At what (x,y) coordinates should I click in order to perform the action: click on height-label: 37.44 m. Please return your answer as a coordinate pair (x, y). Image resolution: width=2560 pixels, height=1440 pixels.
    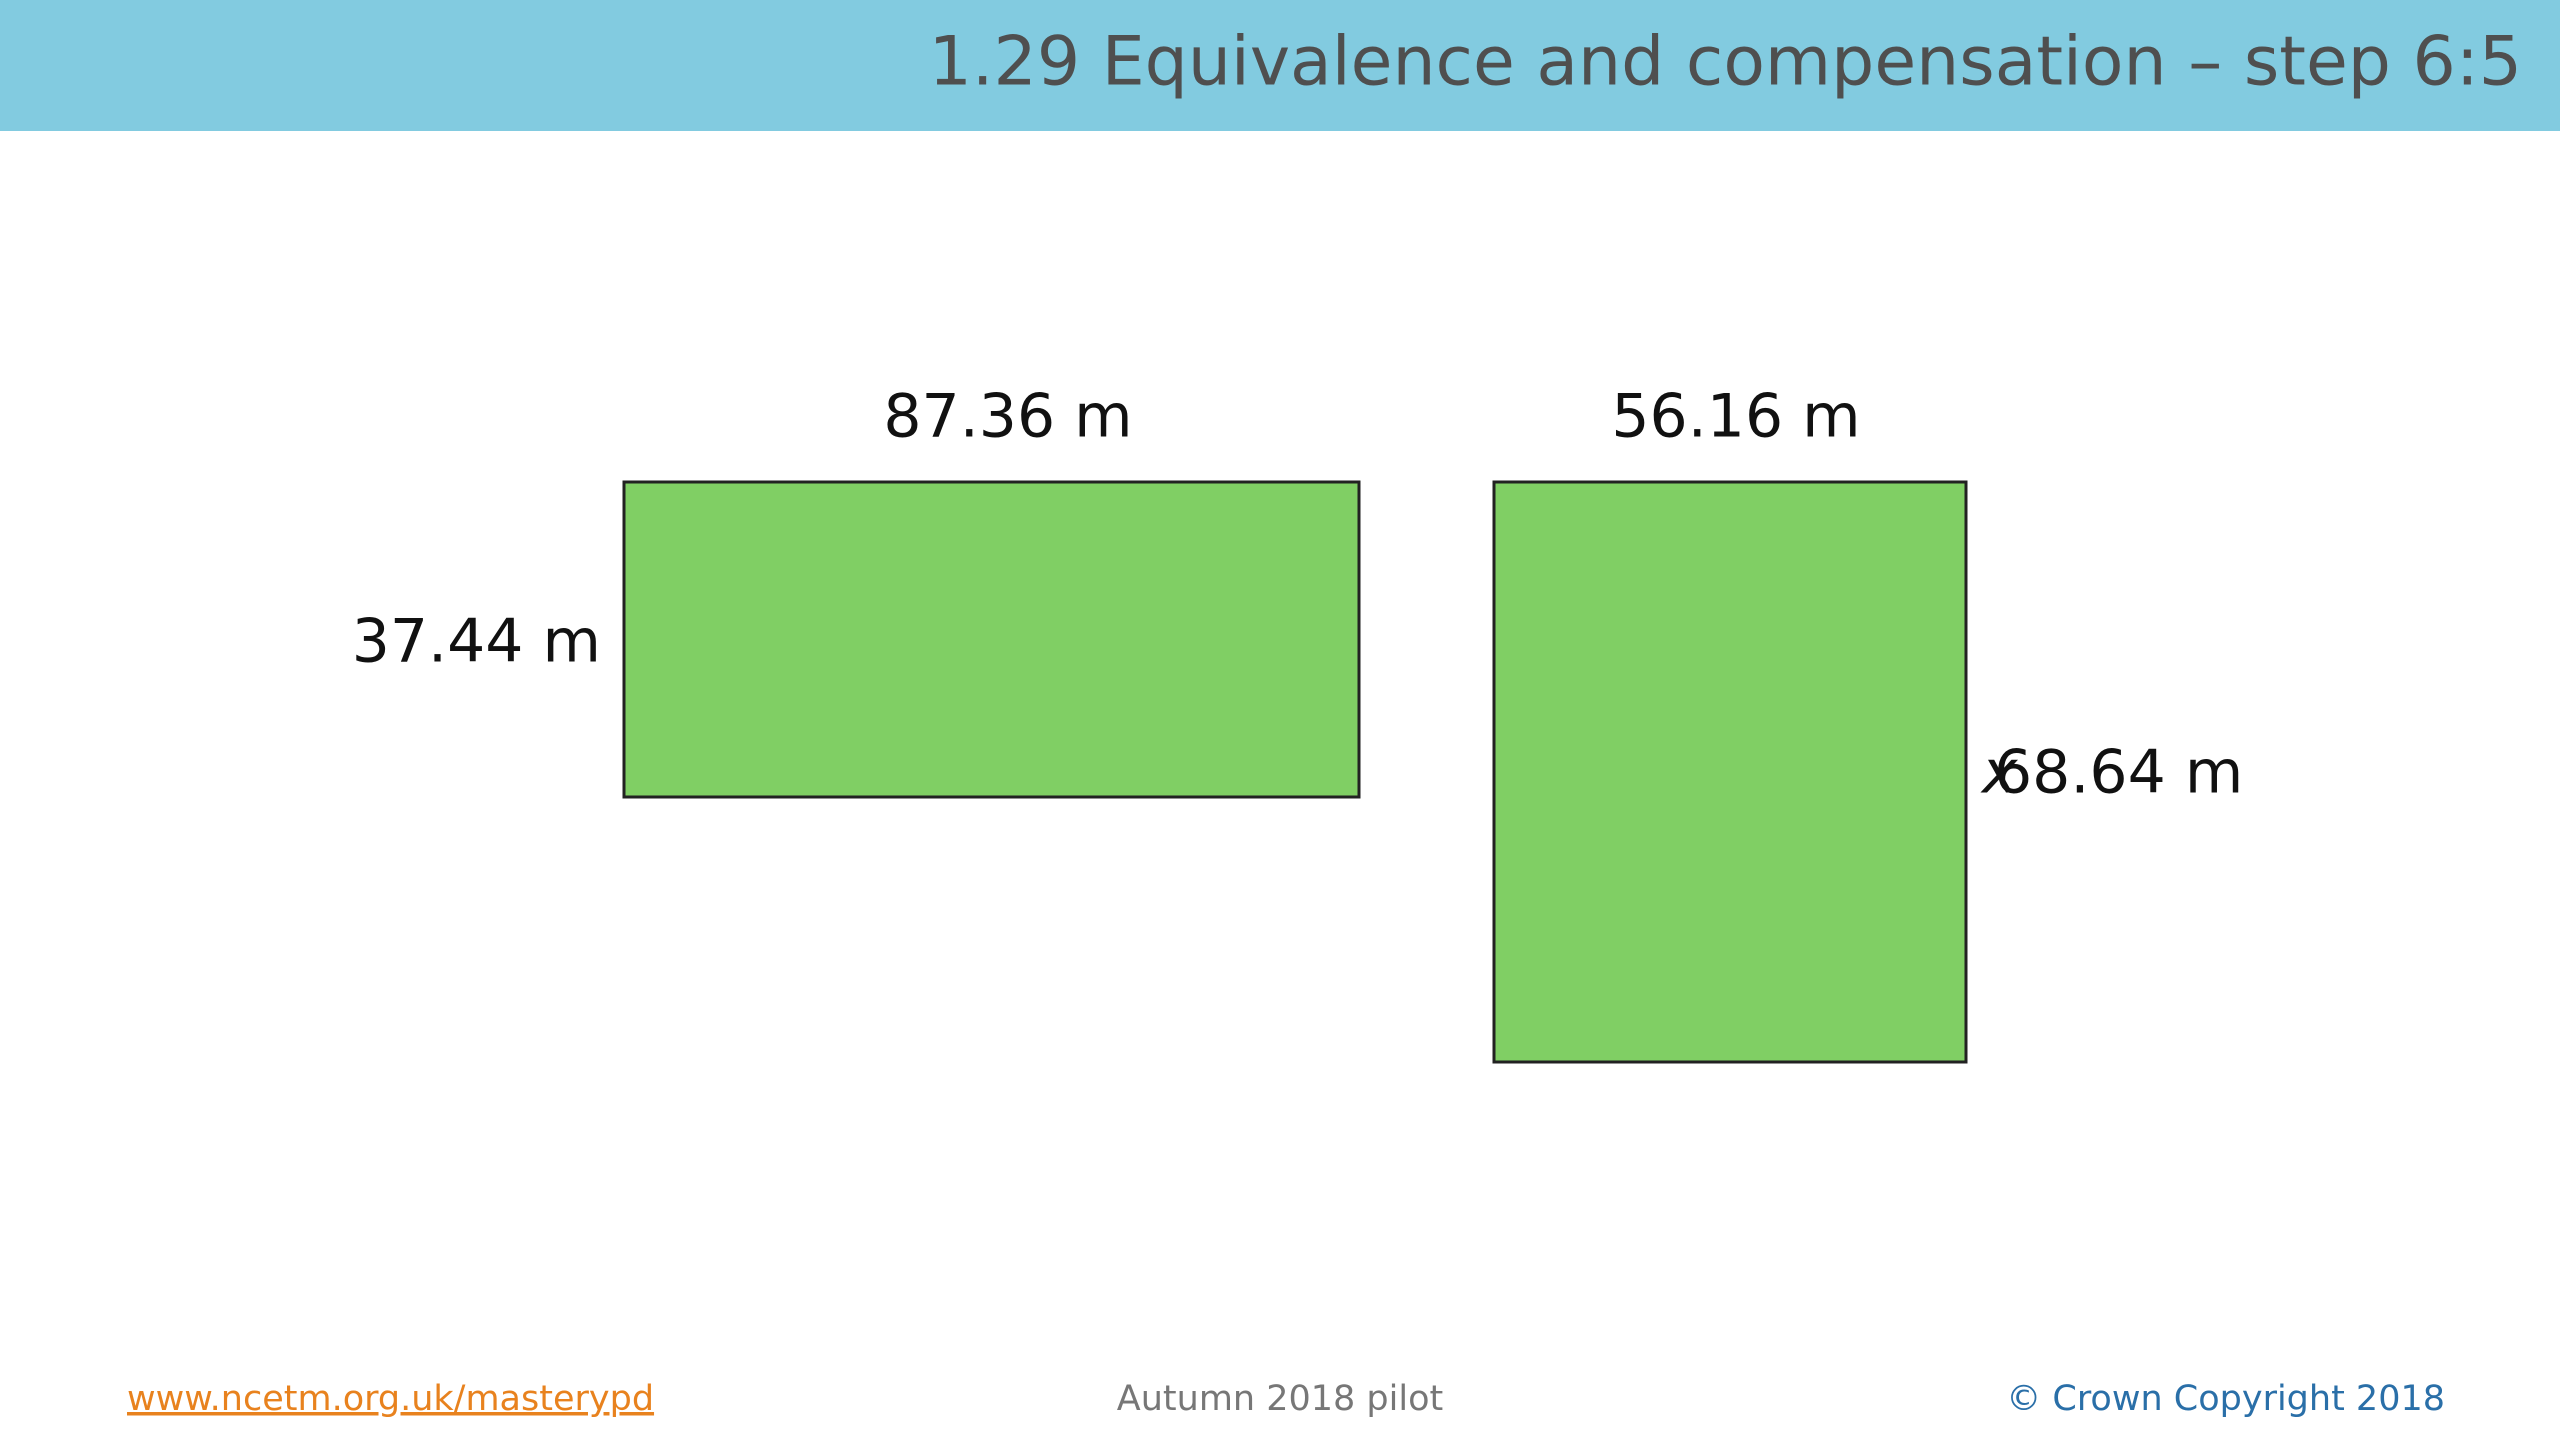
    Looking at the image, I should click on (476, 642).